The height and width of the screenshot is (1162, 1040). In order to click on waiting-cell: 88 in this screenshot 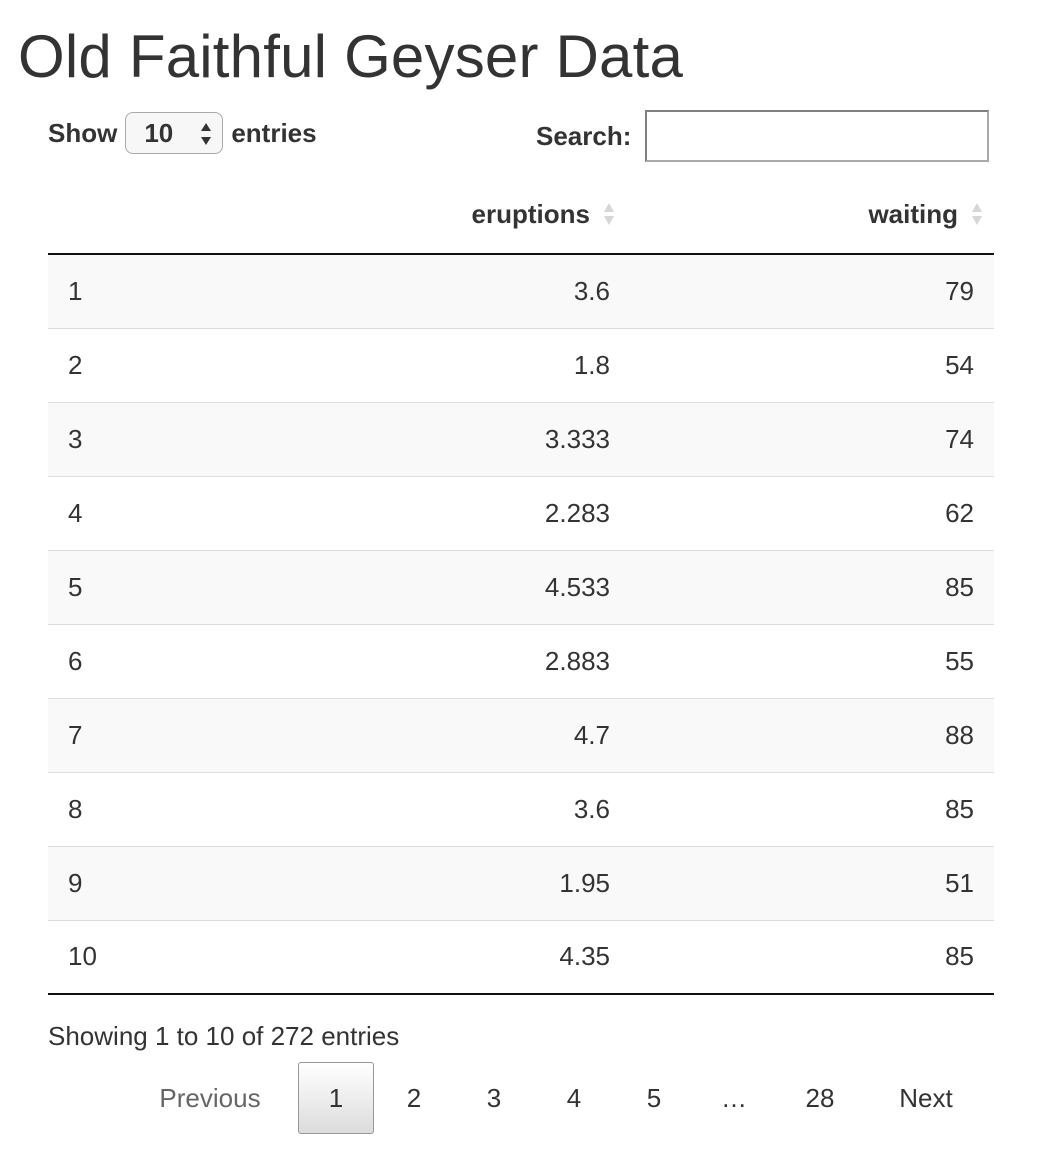, I will do `click(812, 734)`.